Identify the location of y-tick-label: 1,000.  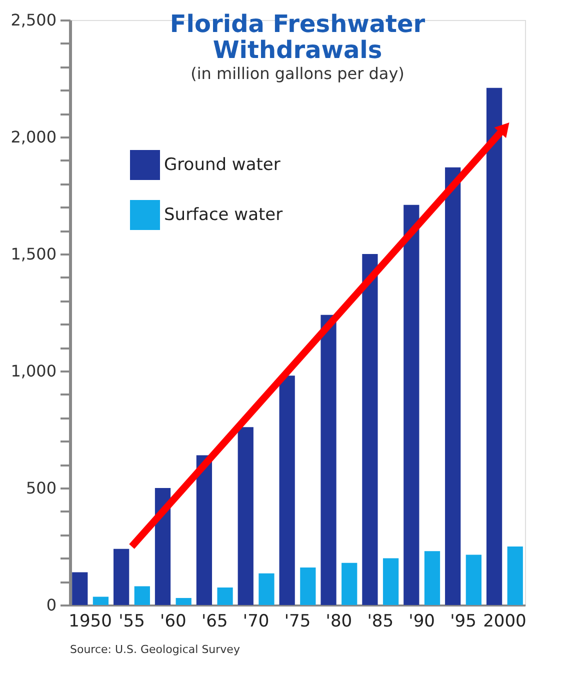
(33, 371).